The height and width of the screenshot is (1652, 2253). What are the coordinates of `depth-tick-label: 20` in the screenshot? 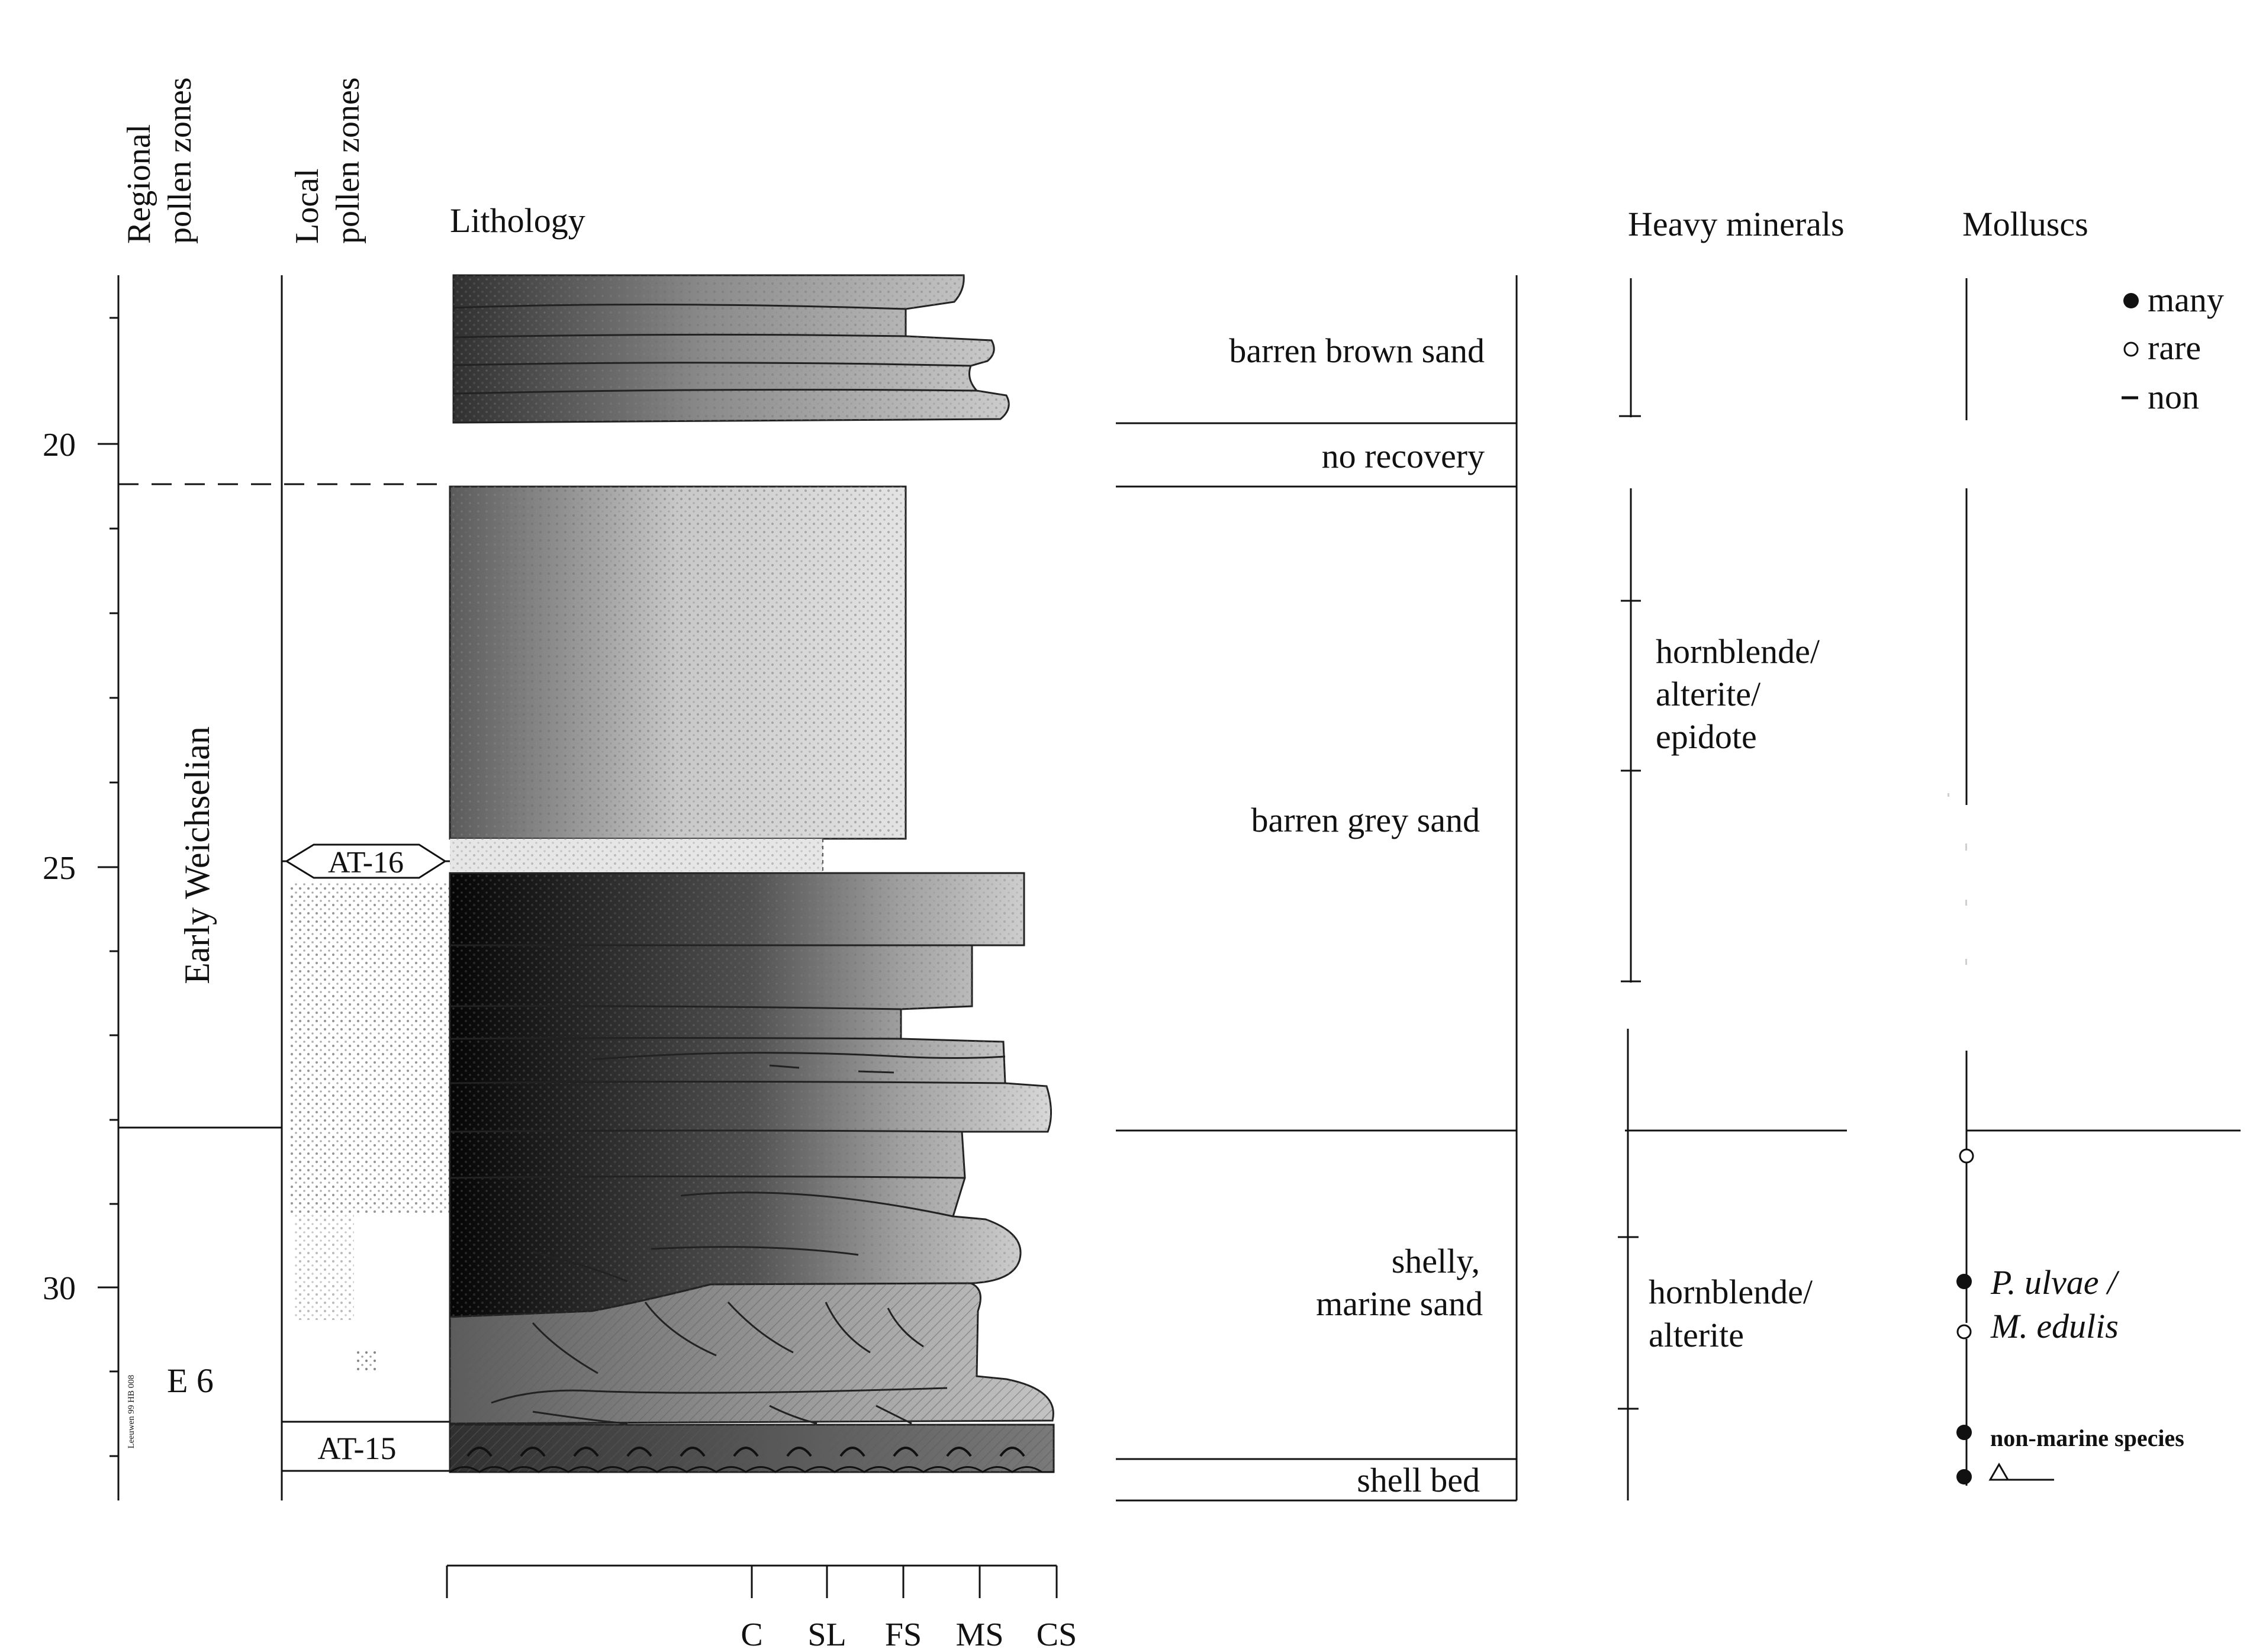 It's located at (59, 445).